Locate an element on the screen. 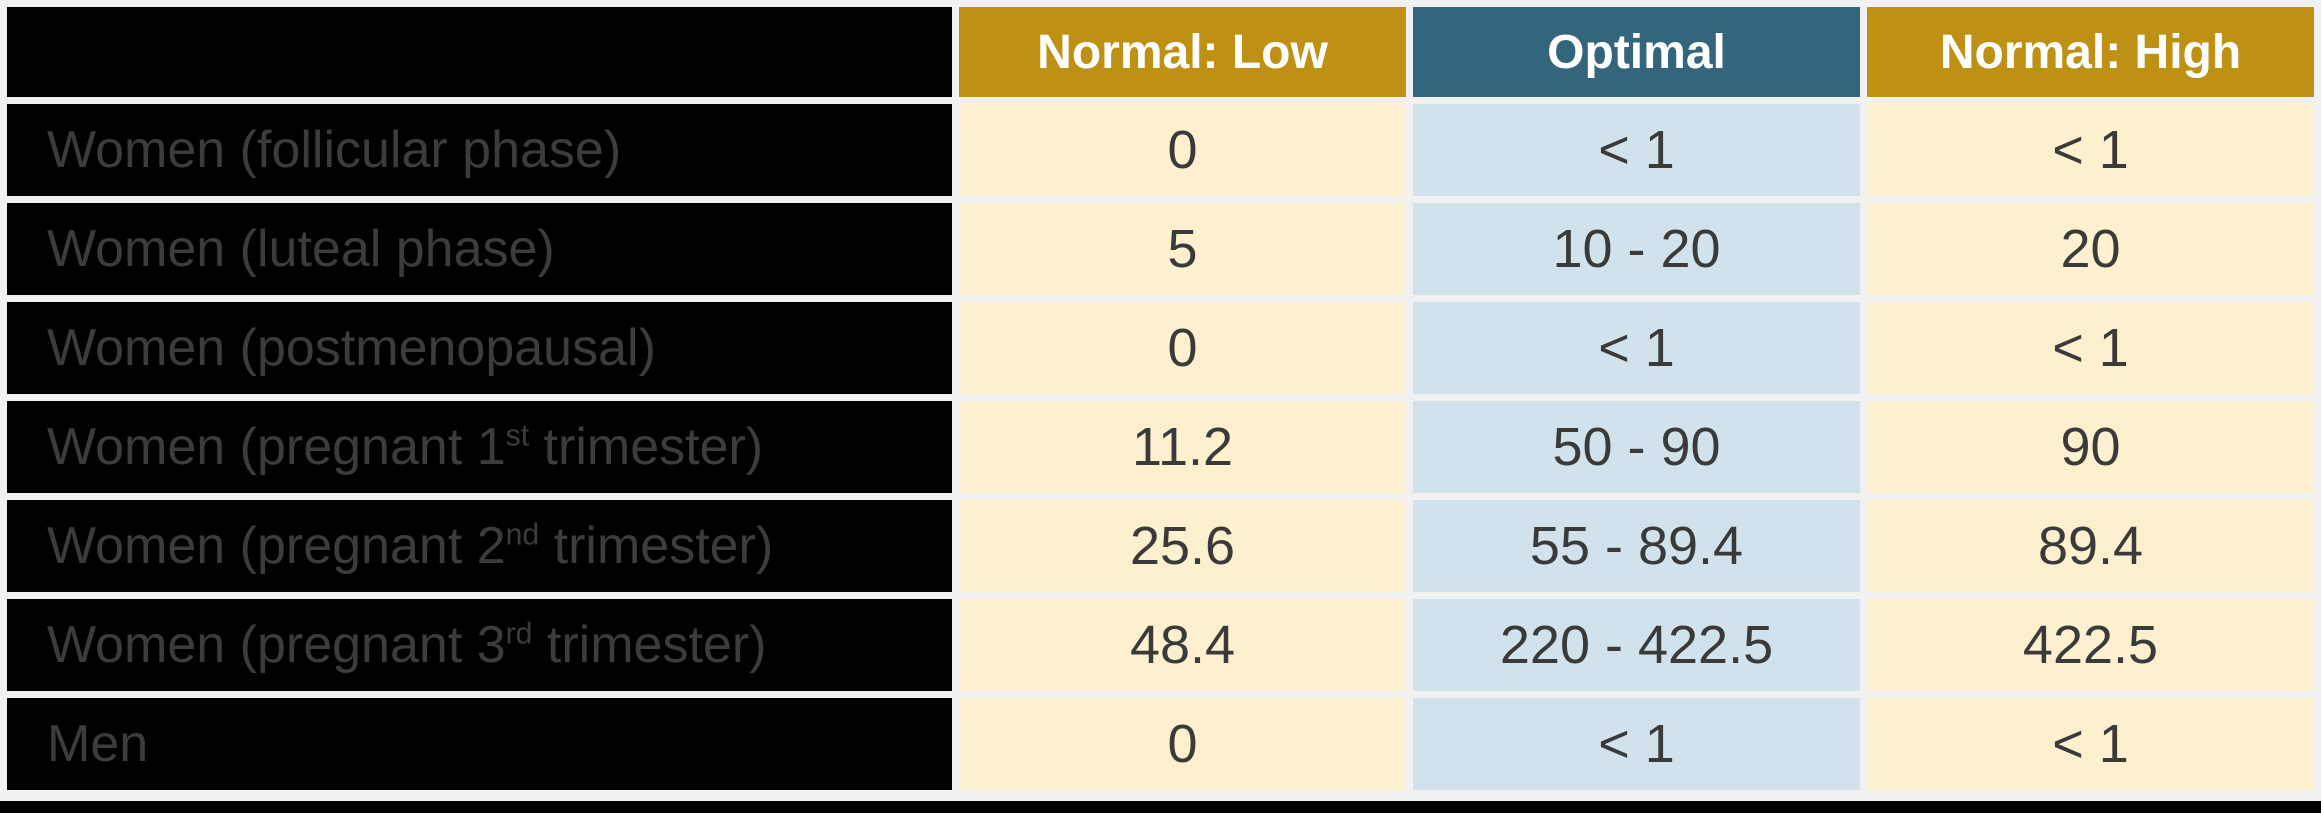 The height and width of the screenshot is (813, 2321). ordinal-suffix: rd is located at coordinates (519, 634).